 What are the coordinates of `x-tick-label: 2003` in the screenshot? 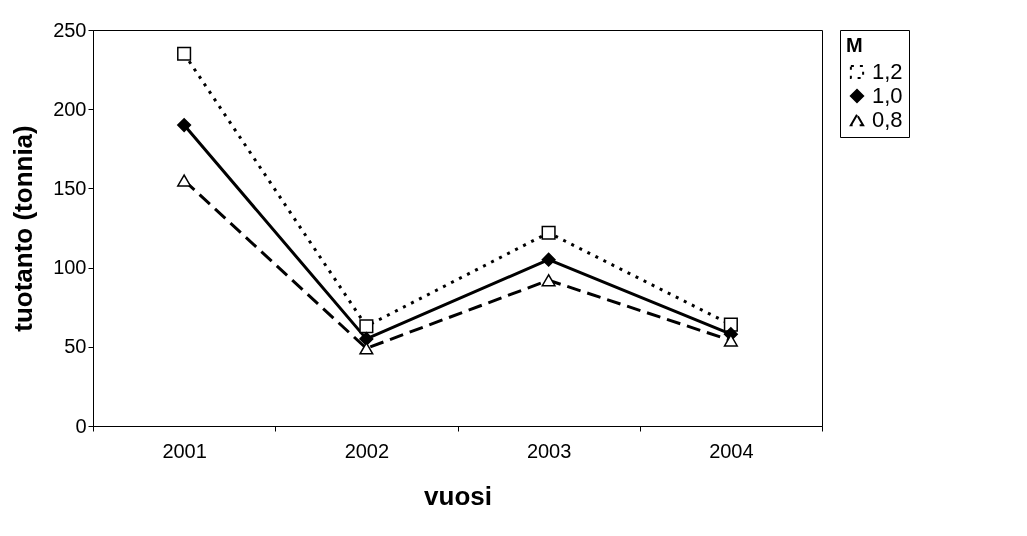 It's located at (549, 450).